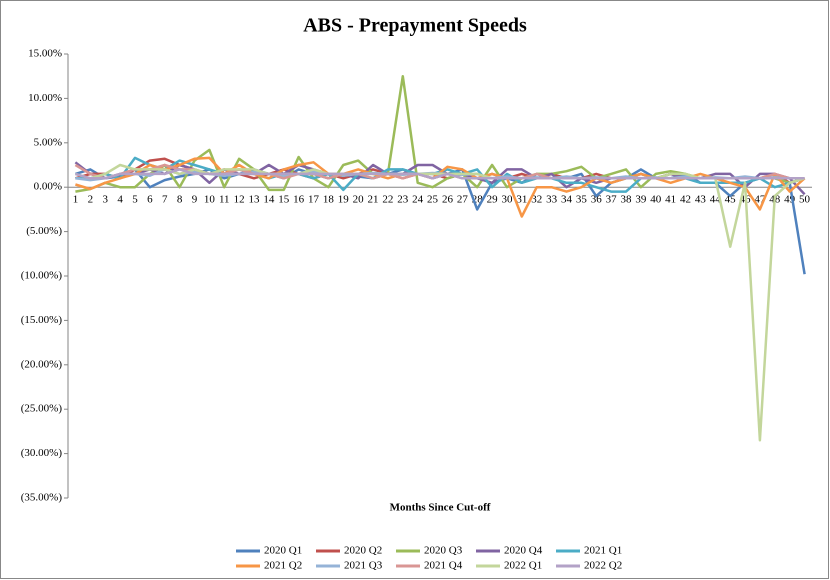 The image size is (830, 580). Describe the element at coordinates (120, 200) in the screenshot. I see `x-tick-label: 4` at that location.